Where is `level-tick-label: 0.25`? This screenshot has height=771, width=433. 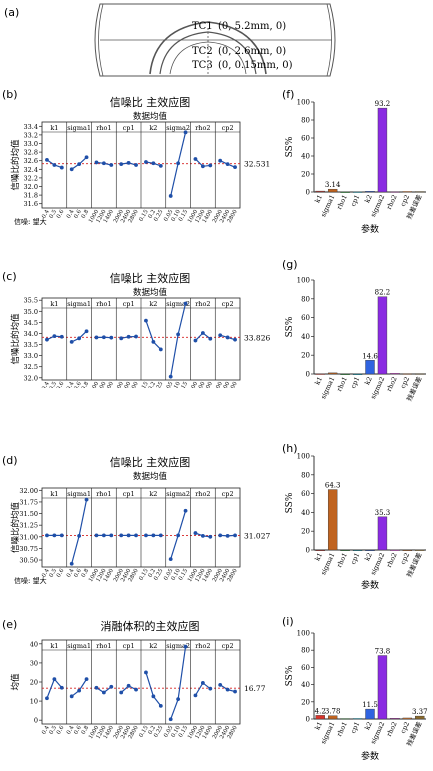 level-tick-label: 0.25 is located at coordinates (159, 216).